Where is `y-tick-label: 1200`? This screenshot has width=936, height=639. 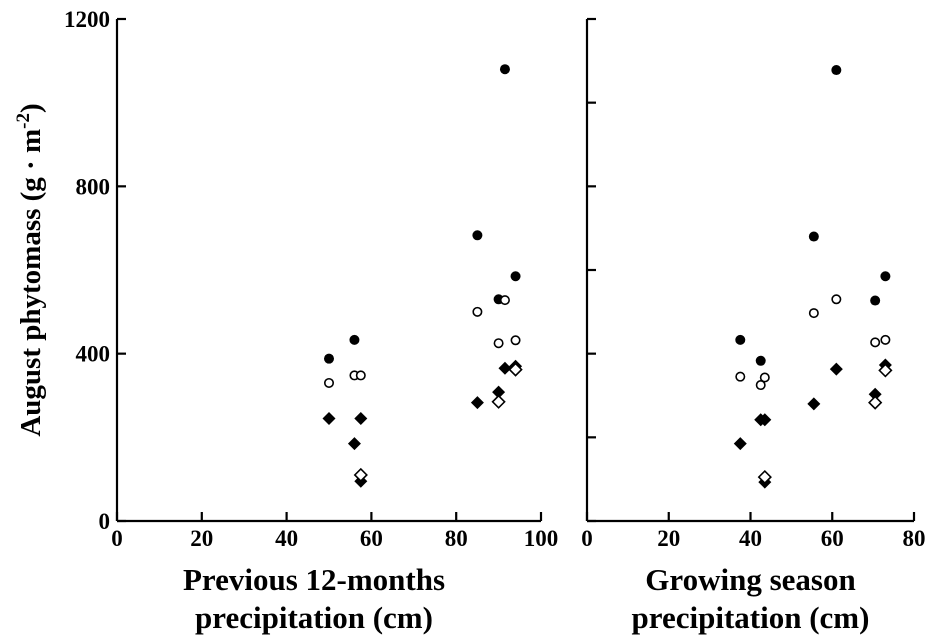
y-tick-label: 1200 is located at coordinates (87, 19).